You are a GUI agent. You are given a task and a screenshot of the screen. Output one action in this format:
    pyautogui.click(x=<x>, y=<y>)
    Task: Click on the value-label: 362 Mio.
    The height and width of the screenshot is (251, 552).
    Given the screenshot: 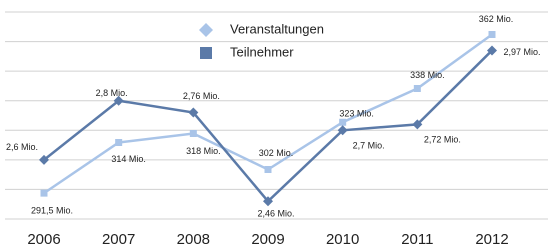 What is the action you would take?
    pyautogui.click(x=496, y=19)
    